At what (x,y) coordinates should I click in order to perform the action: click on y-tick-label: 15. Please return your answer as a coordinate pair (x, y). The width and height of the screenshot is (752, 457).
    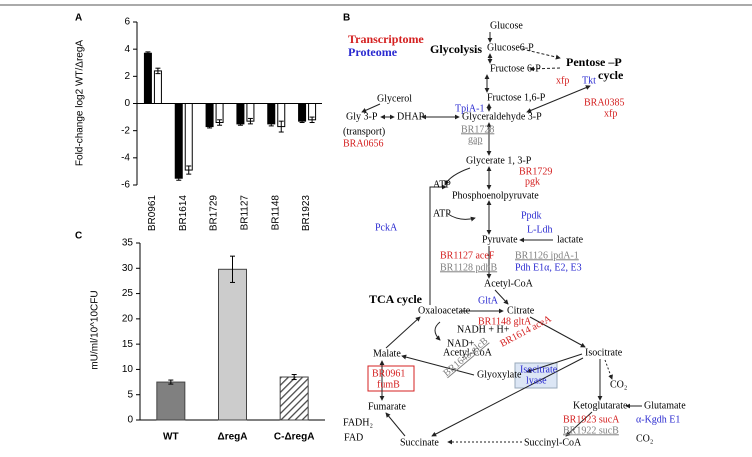
    Looking at the image, I should click on (128, 344).